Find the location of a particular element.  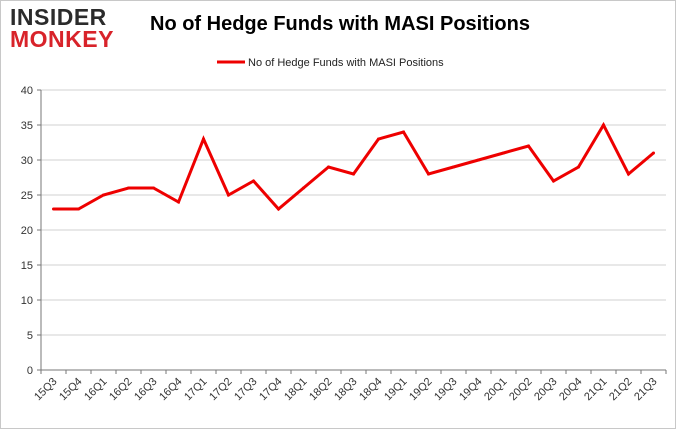

x-tick-label: 16Q3 is located at coordinates (146, 390).